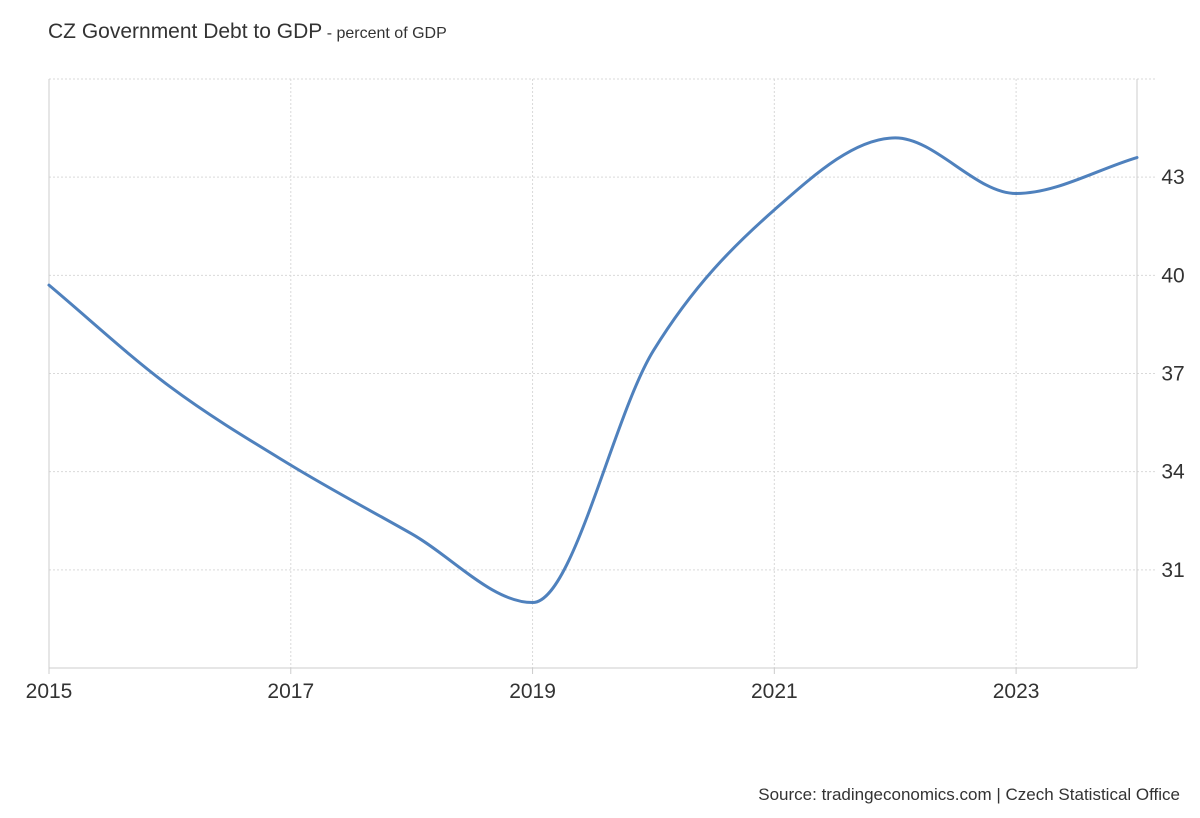  What do you see at coordinates (1173, 472) in the screenshot?
I see `y-tick-label-34: 34` at bounding box center [1173, 472].